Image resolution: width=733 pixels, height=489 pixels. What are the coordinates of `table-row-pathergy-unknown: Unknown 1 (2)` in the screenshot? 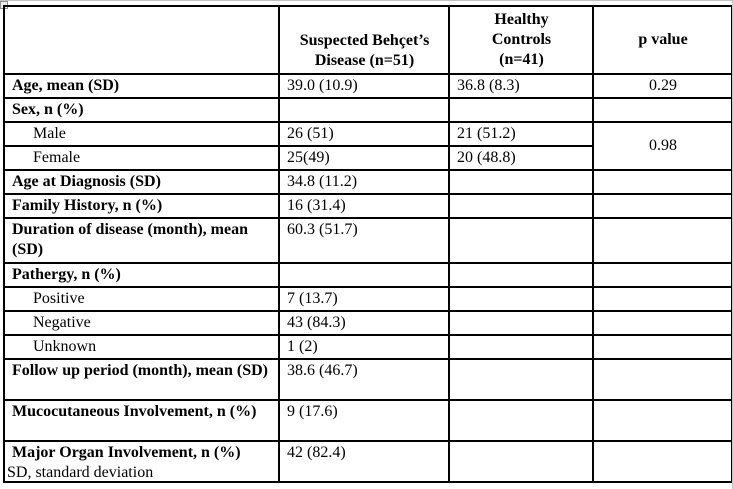 It's located at (367, 347).